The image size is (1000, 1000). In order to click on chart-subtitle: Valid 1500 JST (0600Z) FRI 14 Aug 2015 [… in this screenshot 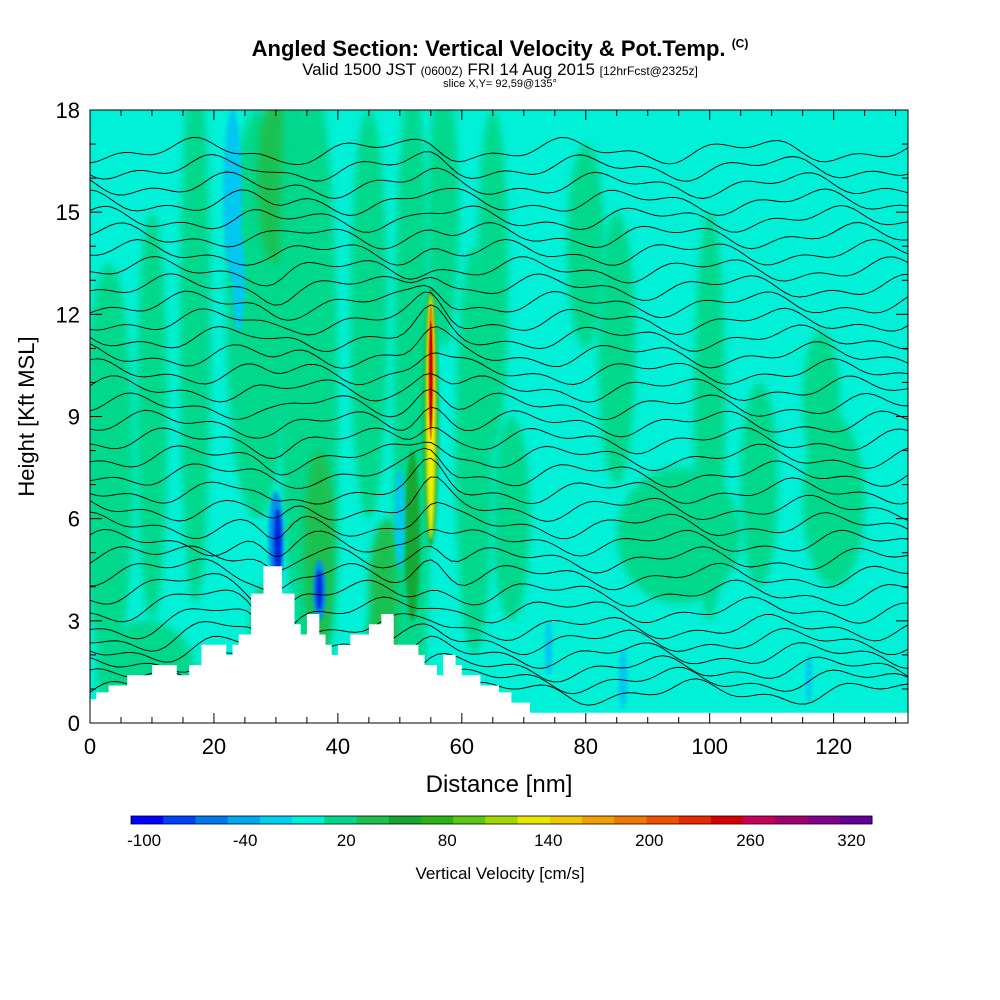, I will do `click(500, 70)`.